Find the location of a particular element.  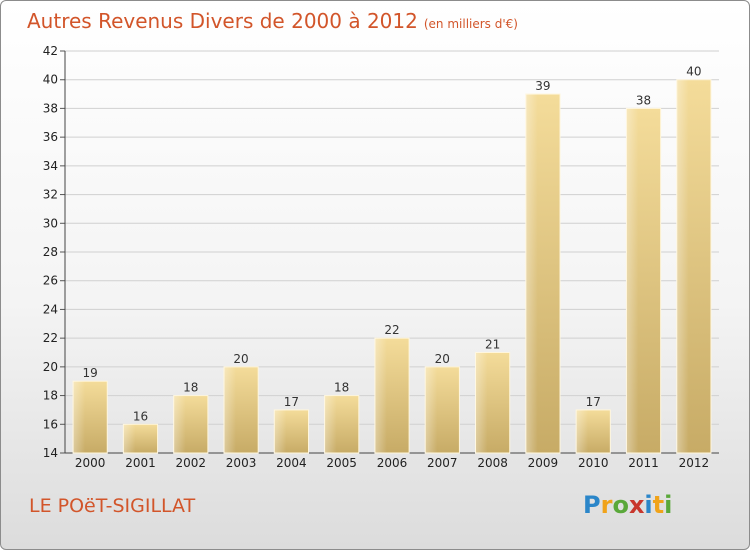

y-tick-label: 42 is located at coordinates (50, 51).